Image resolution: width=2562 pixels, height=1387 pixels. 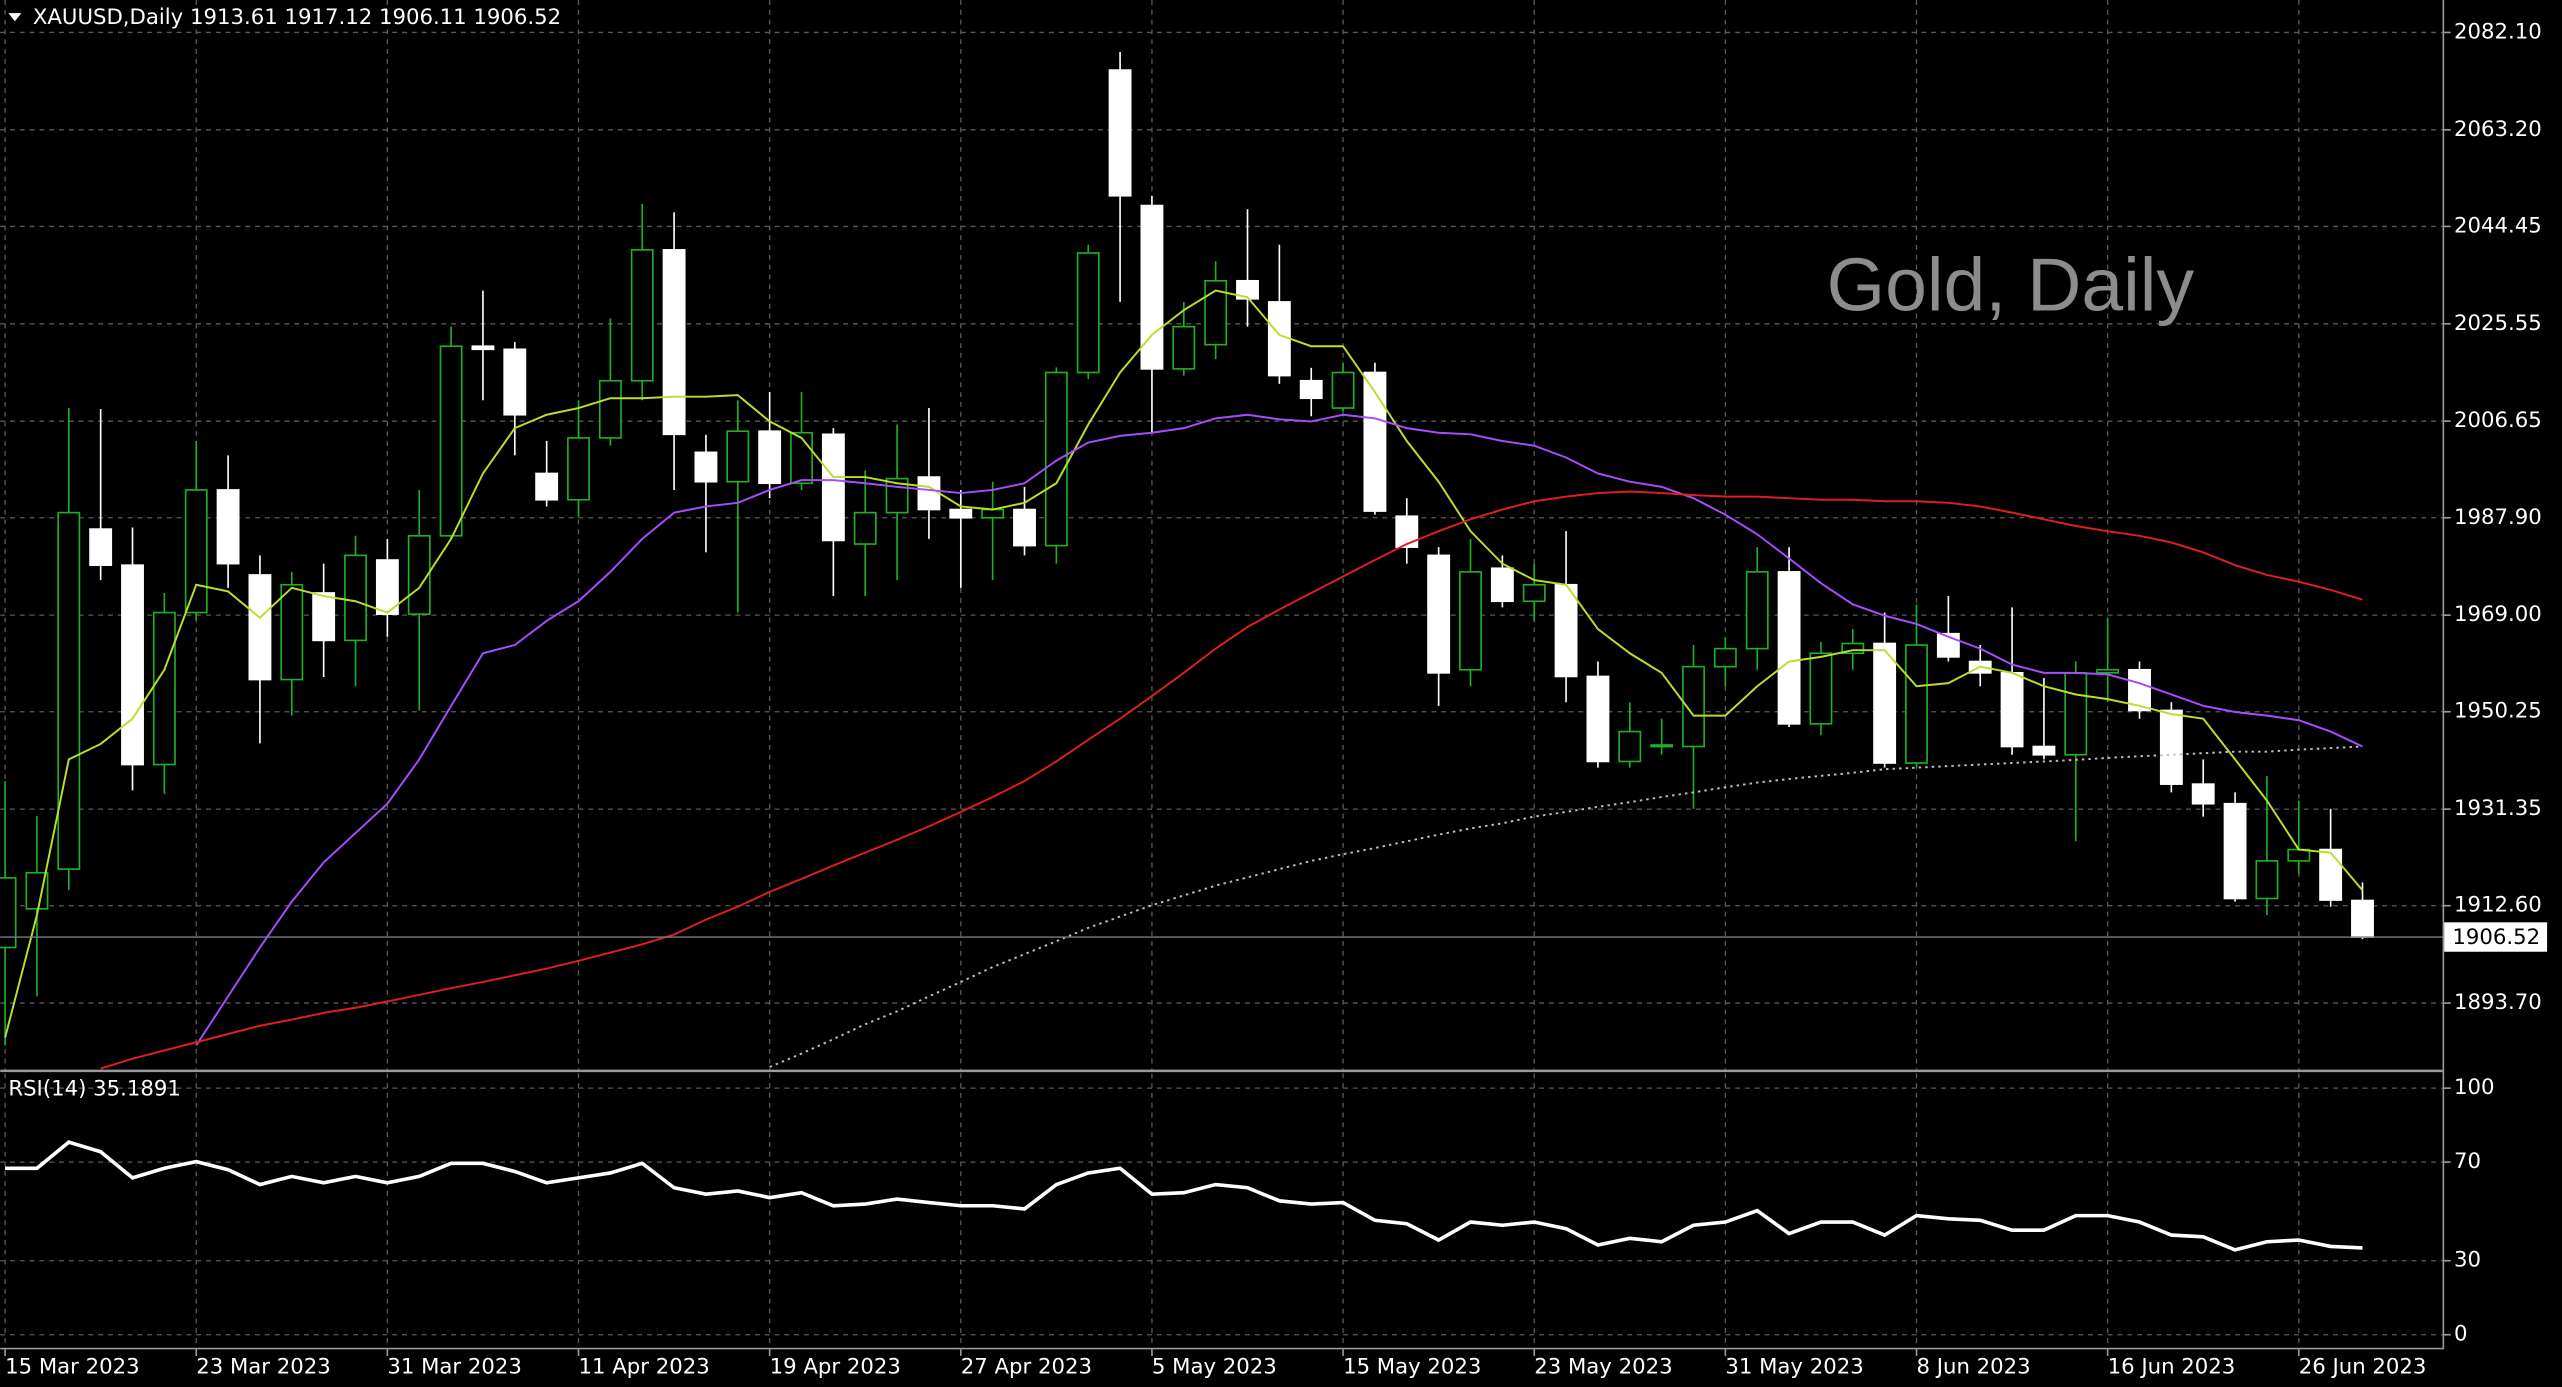 What do you see at coordinates (1026, 1366) in the screenshot?
I see `x-tick-label: 27 Apr 2023` at bounding box center [1026, 1366].